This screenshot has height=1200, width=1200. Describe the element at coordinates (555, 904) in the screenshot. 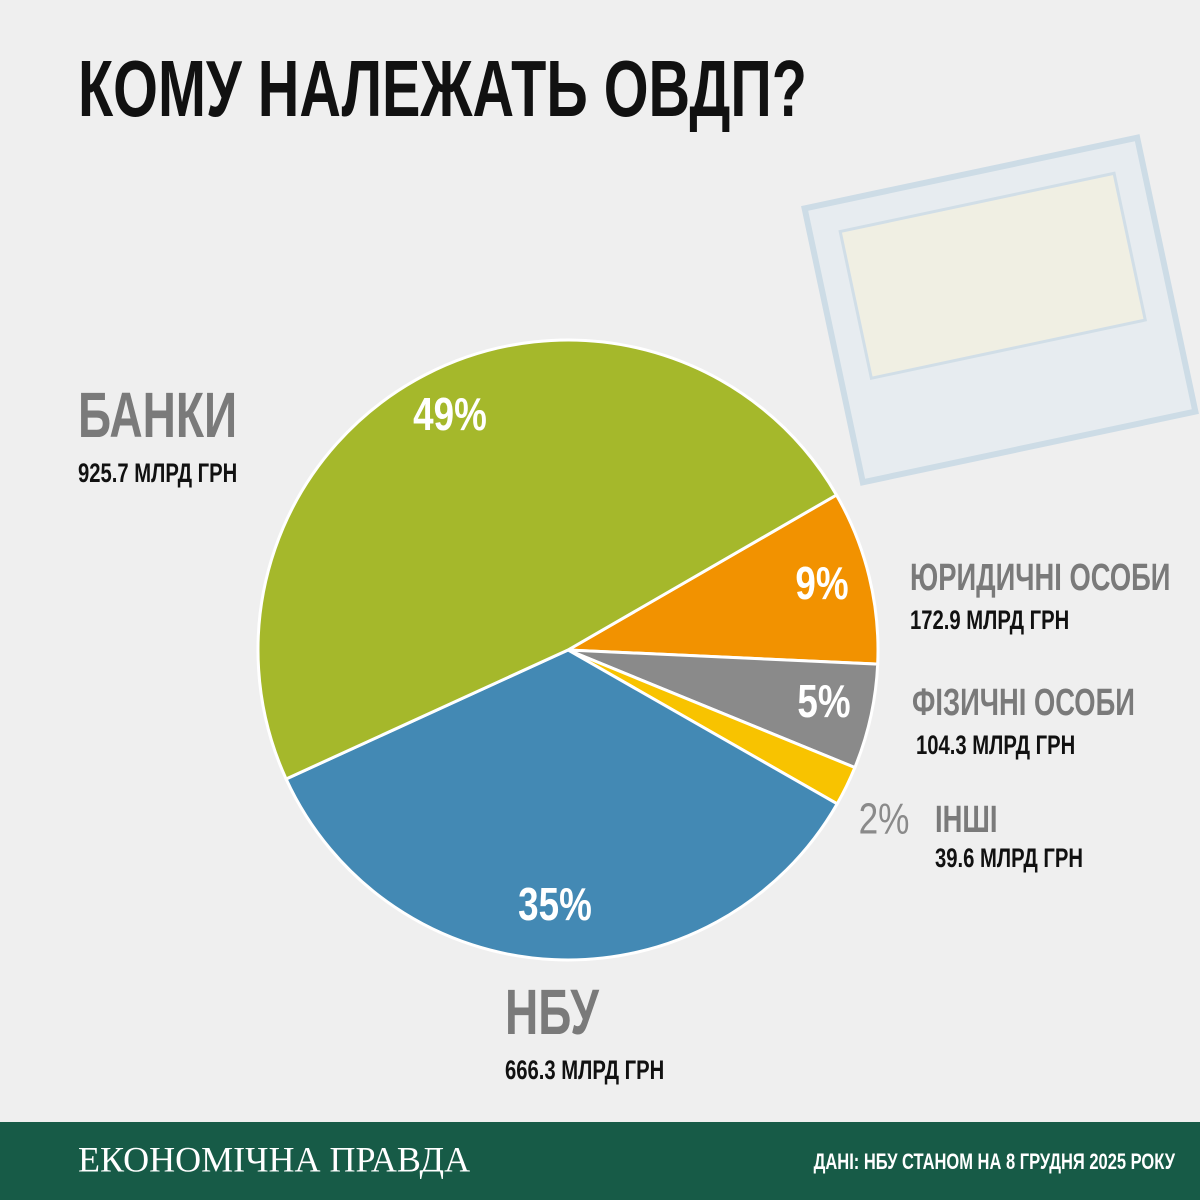

I see `percent-label: 35%` at that location.